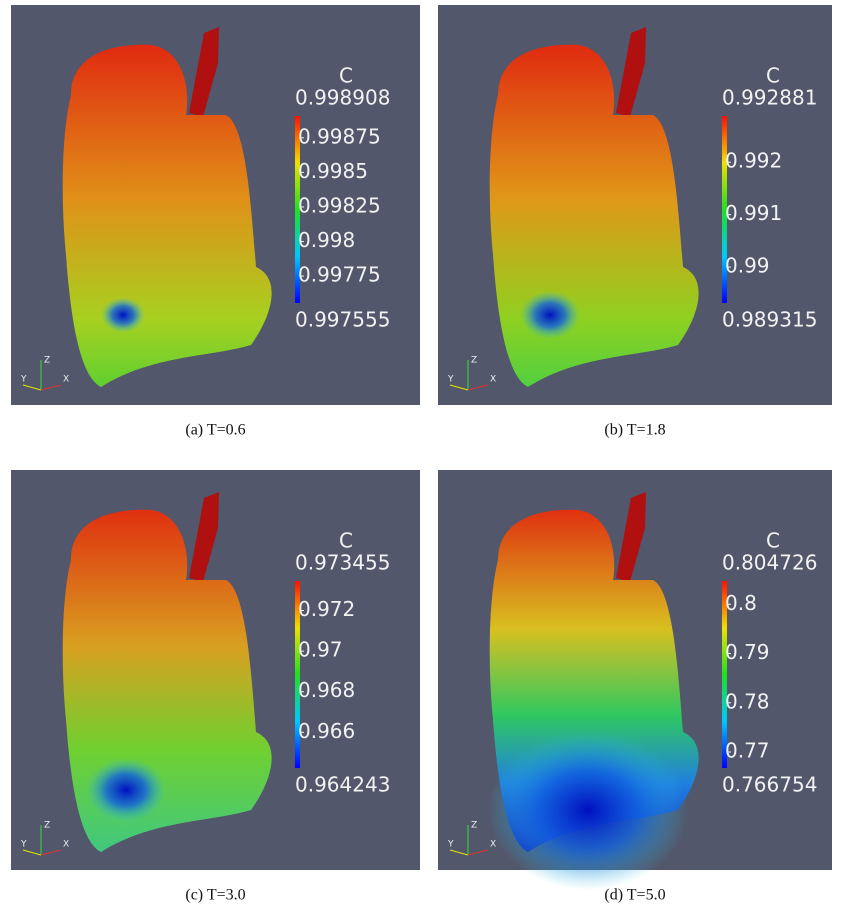 This screenshot has height=911, width=841. Describe the element at coordinates (339, 275) in the screenshot. I see `colorbar-tick-label: 0.99775` at that location.